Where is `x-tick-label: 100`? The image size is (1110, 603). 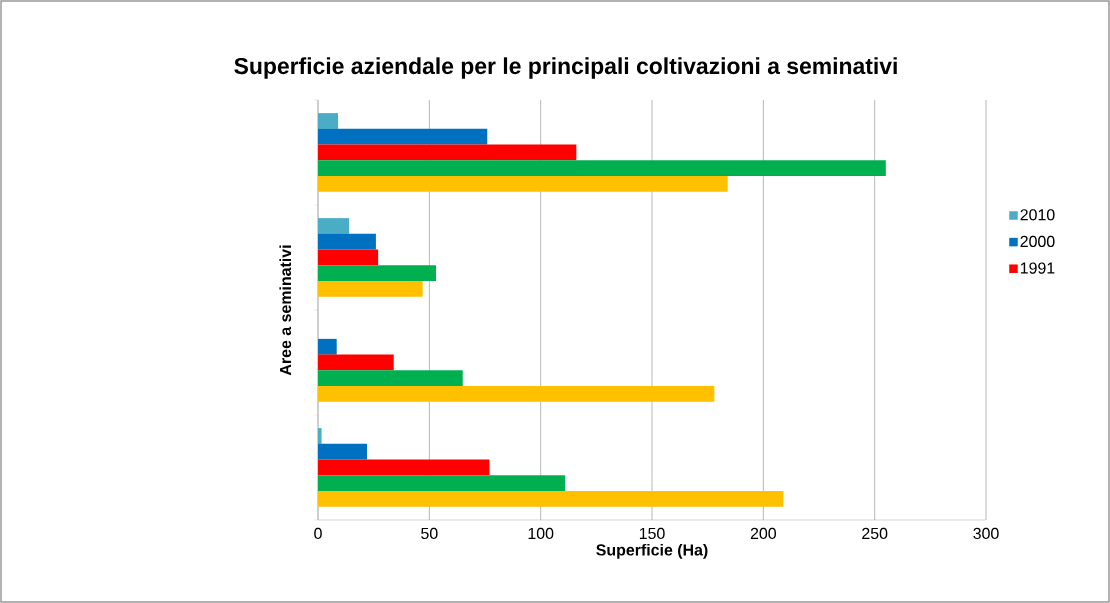 x-tick-label: 100 is located at coordinates (541, 533).